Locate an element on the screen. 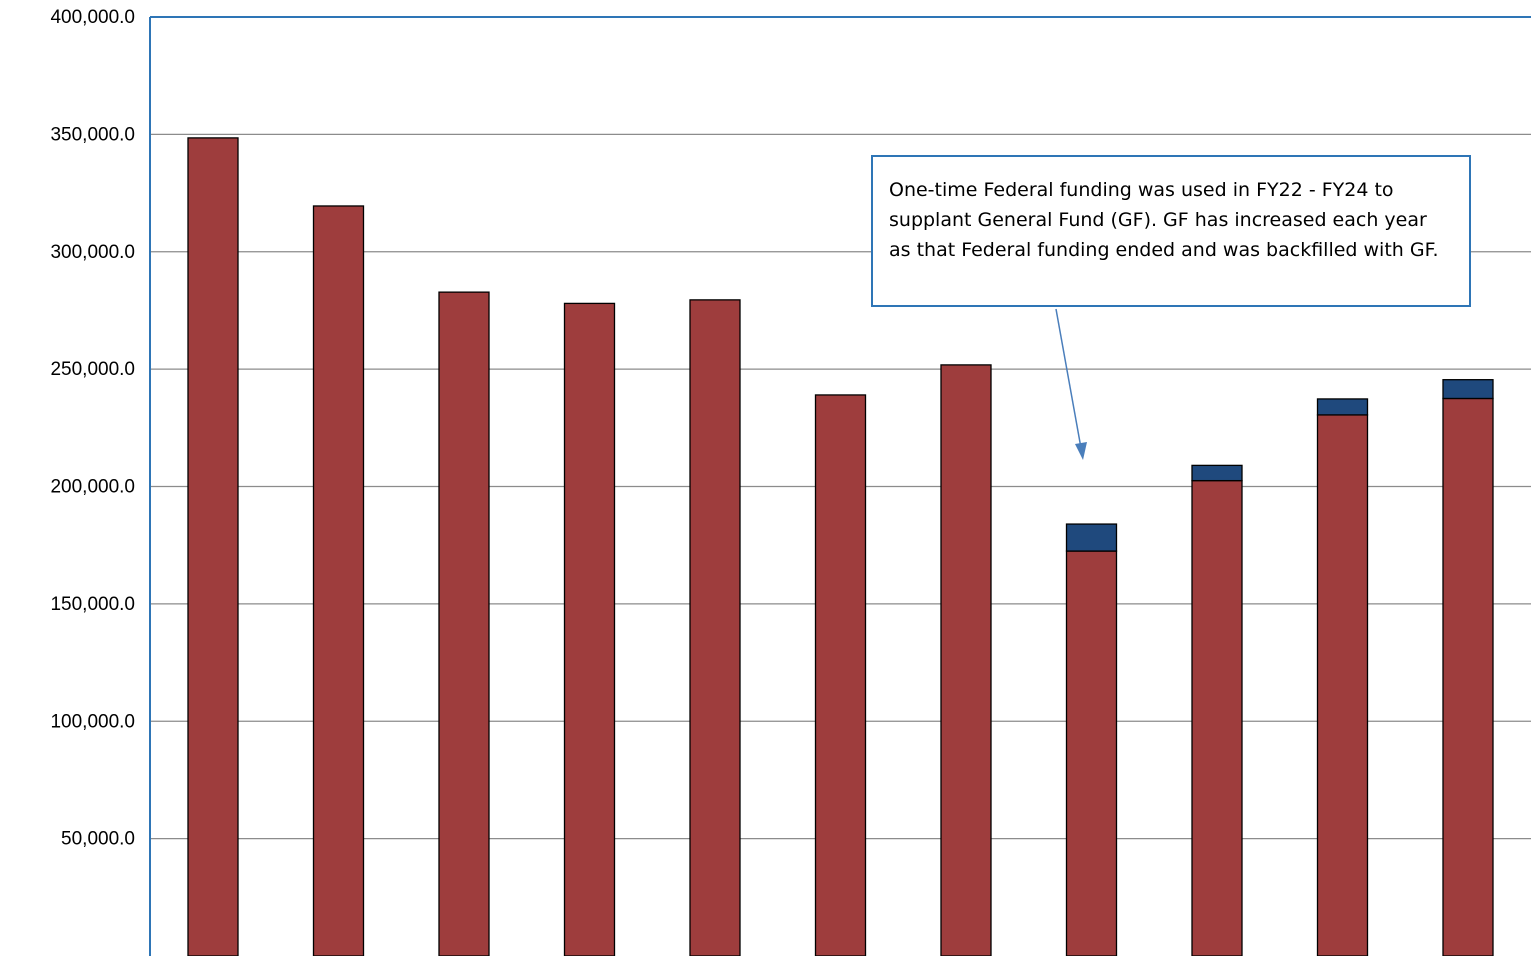 Image resolution: width=1531 pixels, height=956 pixels. arrow-head is located at coordinates (1081, 451).